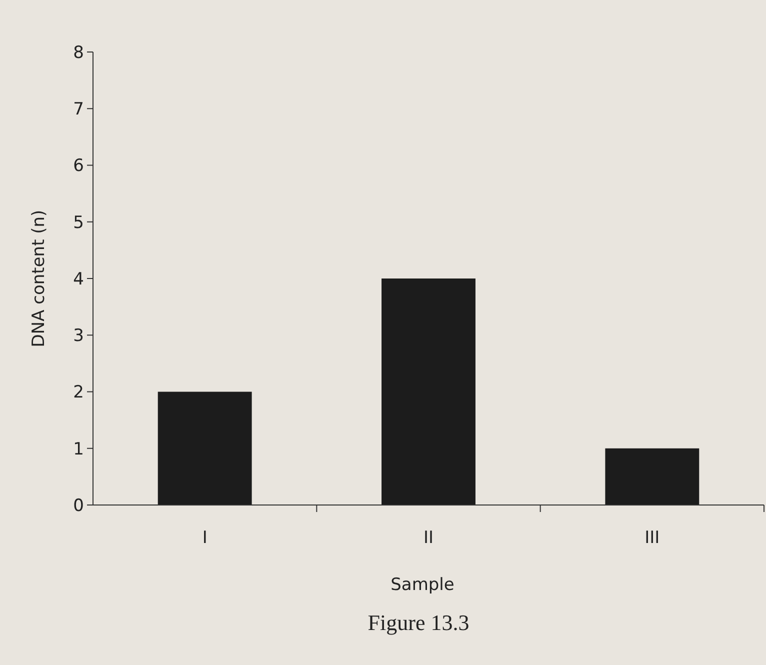  What do you see at coordinates (78, 52) in the screenshot?
I see `y-tick-label: 8` at bounding box center [78, 52].